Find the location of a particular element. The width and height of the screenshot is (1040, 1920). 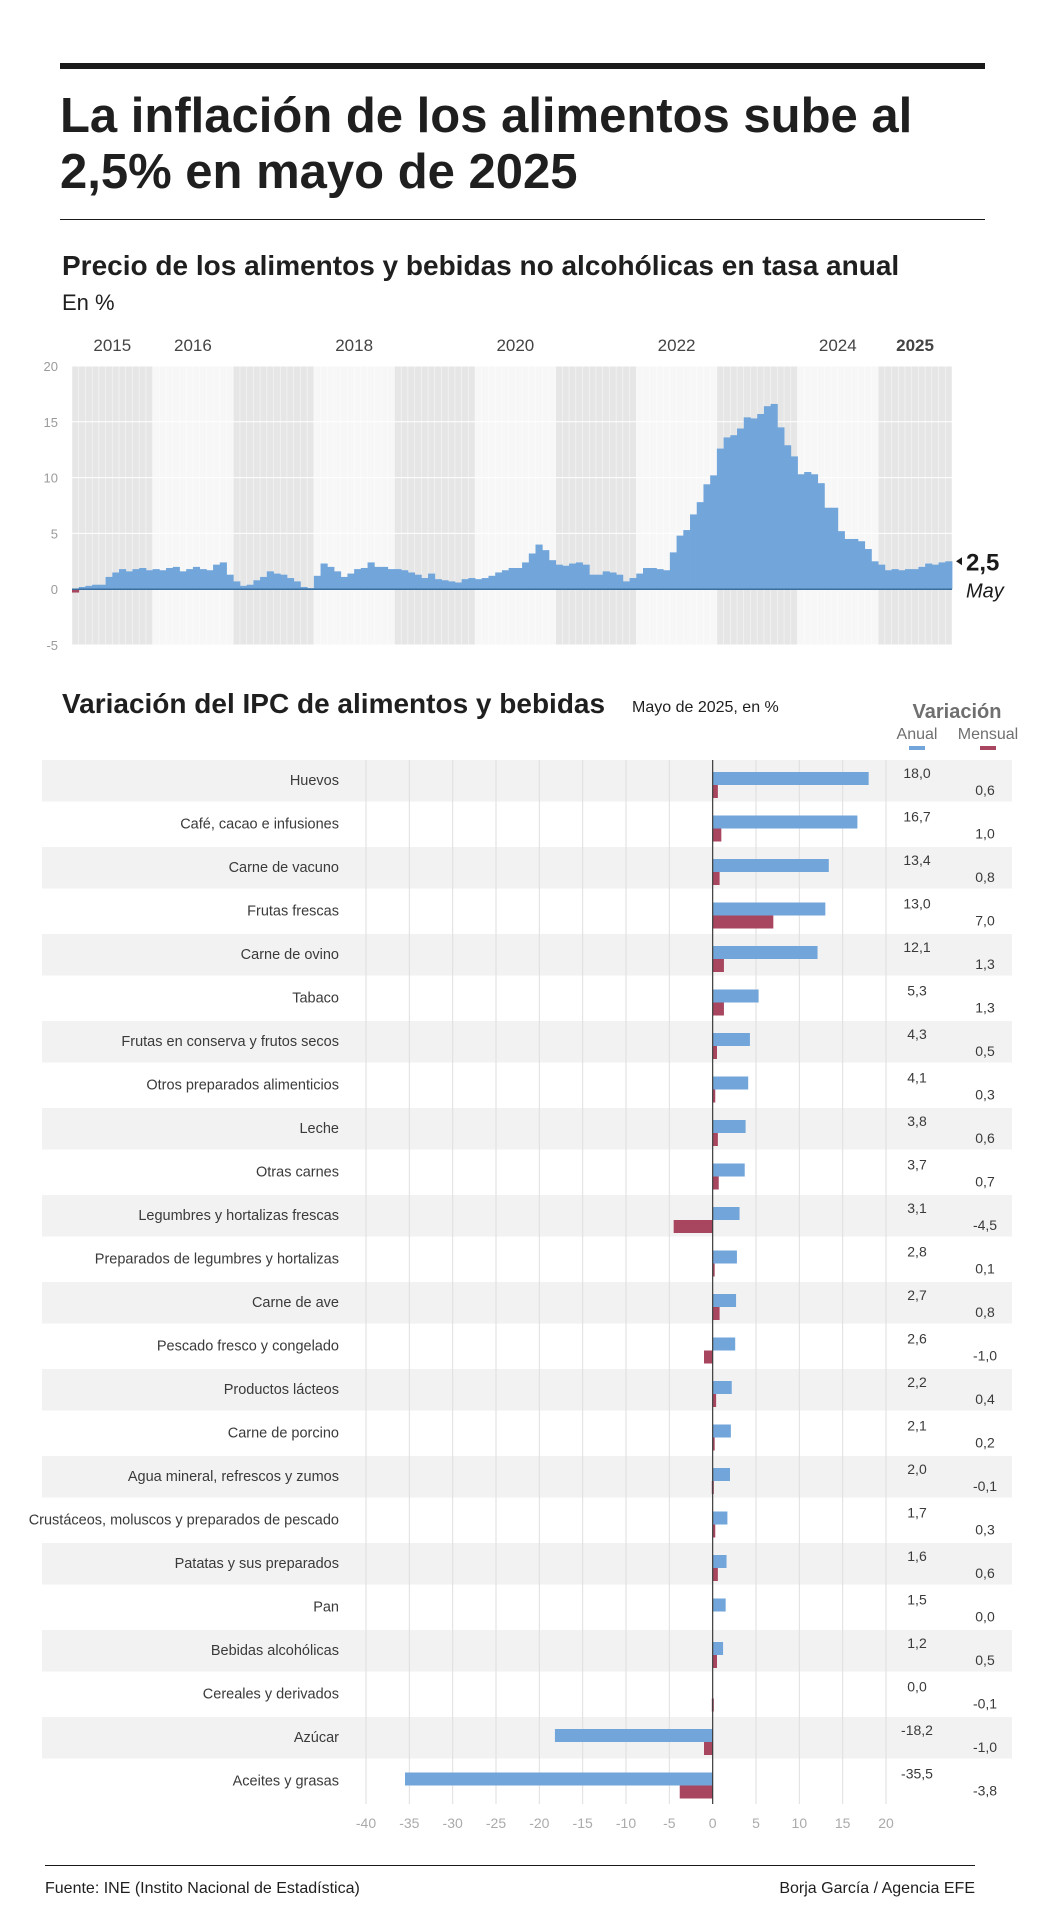

anual-value-label: 13,0 is located at coordinates (916, 904).